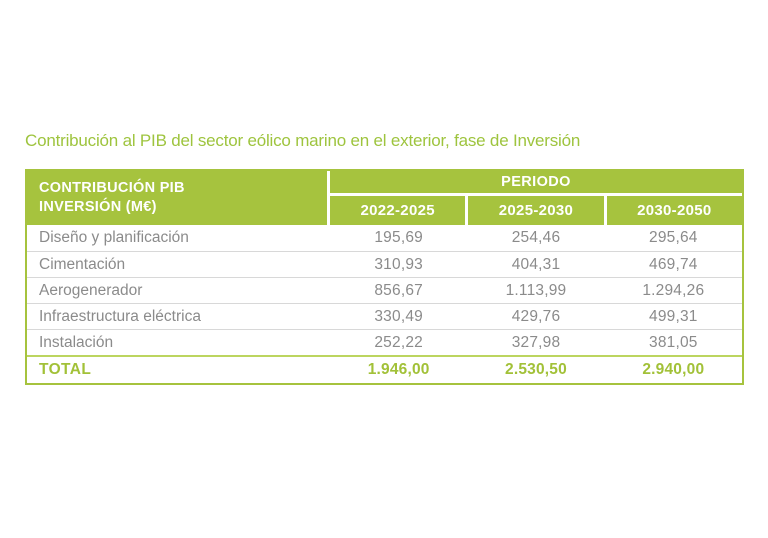  I want to click on total-value-2025-2030: 2.530,50, so click(536, 369).